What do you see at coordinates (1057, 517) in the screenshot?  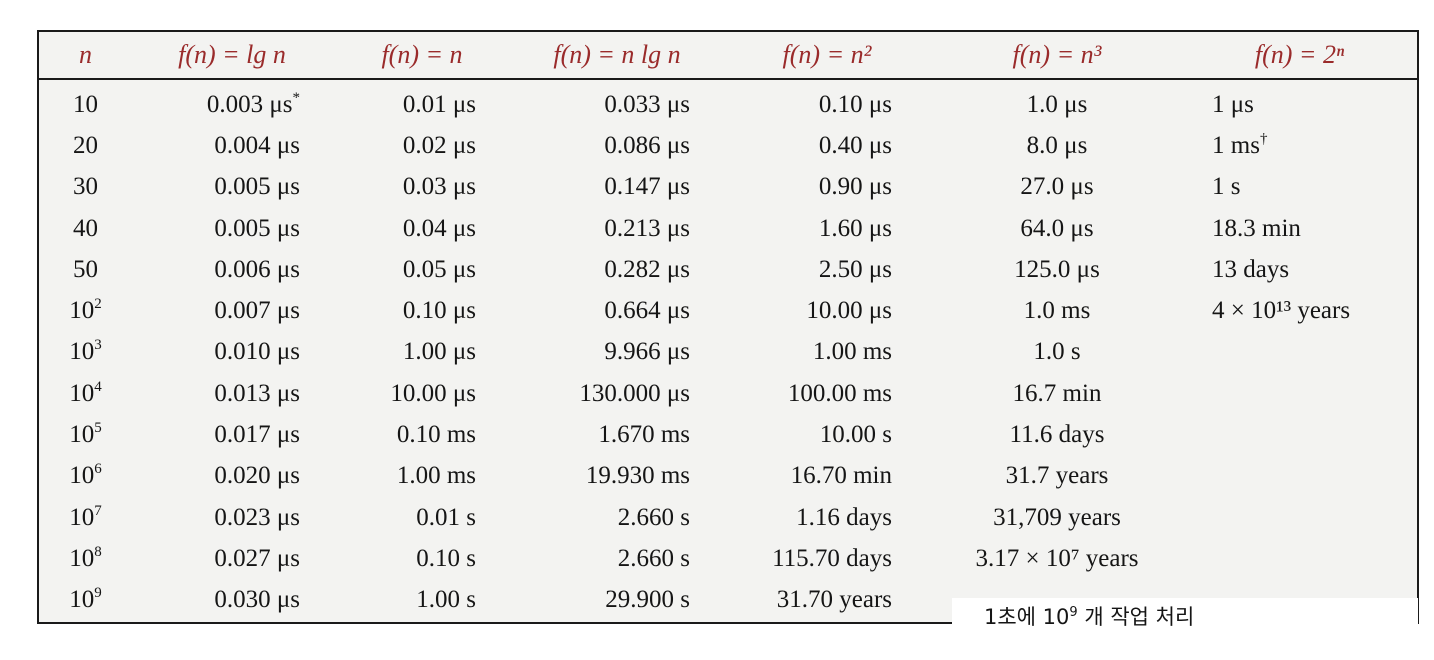 I see `cell-value: 31,709 years` at bounding box center [1057, 517].